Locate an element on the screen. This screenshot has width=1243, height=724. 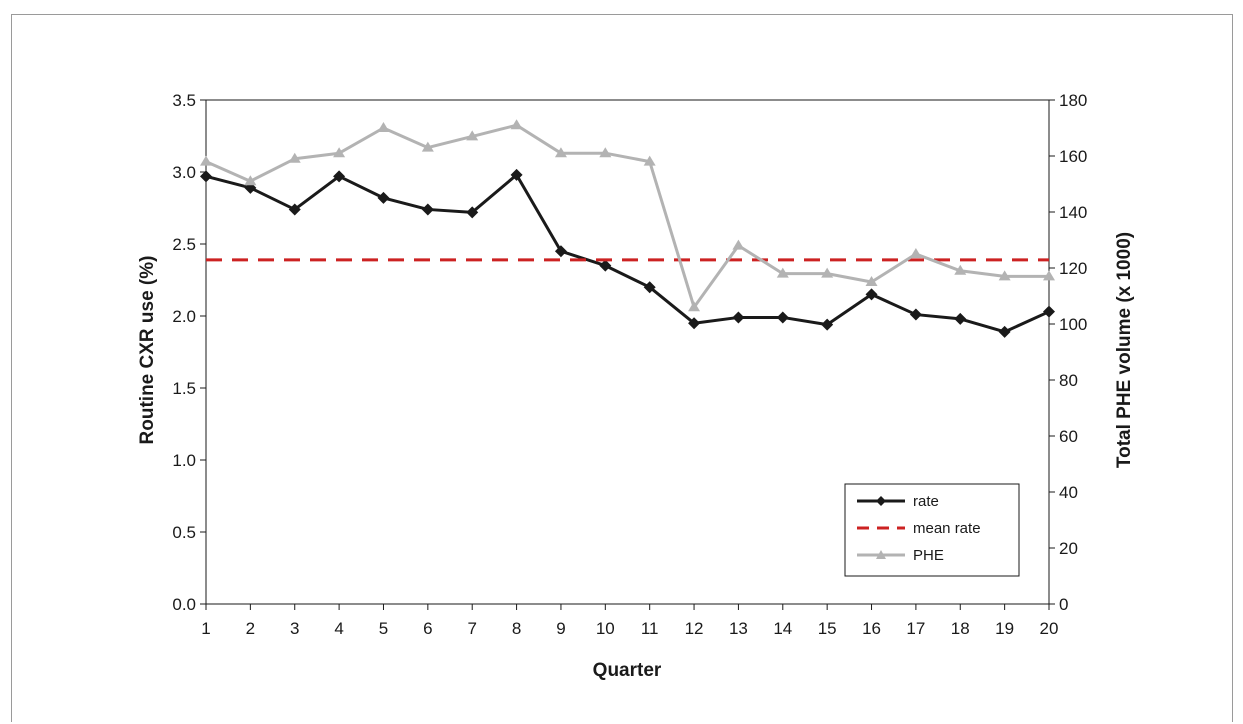
y2-tick-label: 20 is located at coordinates (1068, 548).